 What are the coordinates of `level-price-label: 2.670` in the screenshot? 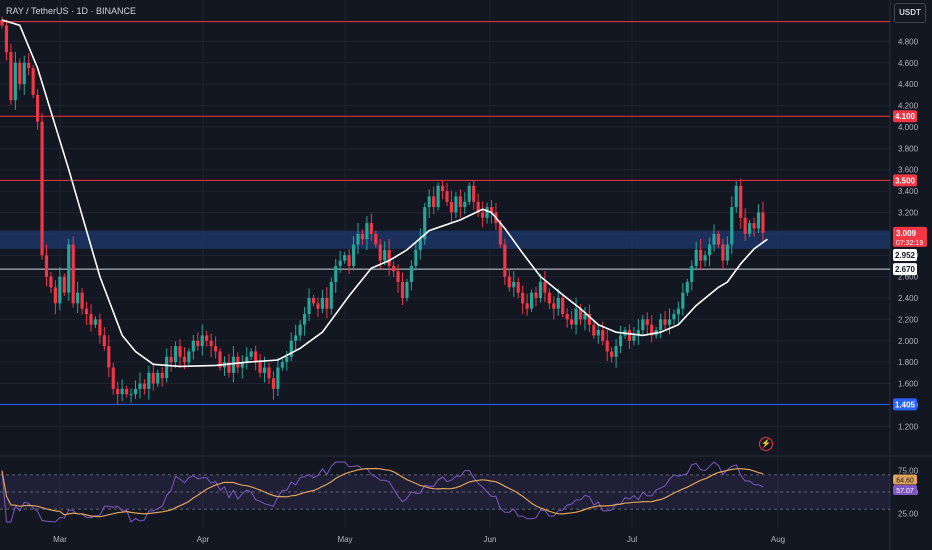 It's located at (905, 269).